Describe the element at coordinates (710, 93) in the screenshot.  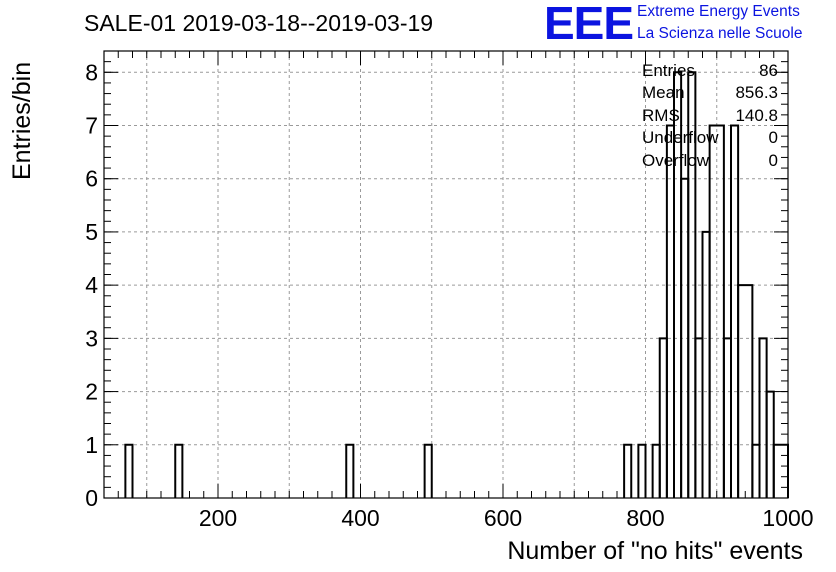
I see `stats-row-mean: Mean 856.3` at that location.